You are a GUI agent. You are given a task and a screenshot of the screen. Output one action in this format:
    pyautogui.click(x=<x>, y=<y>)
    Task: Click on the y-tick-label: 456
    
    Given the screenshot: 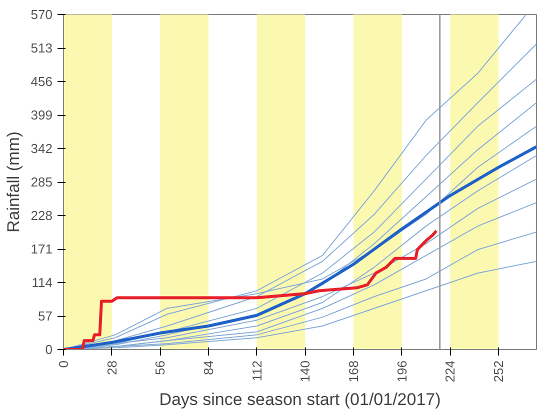 What is the action you would take?
    pyautogui.click(x=41, y=81)
    